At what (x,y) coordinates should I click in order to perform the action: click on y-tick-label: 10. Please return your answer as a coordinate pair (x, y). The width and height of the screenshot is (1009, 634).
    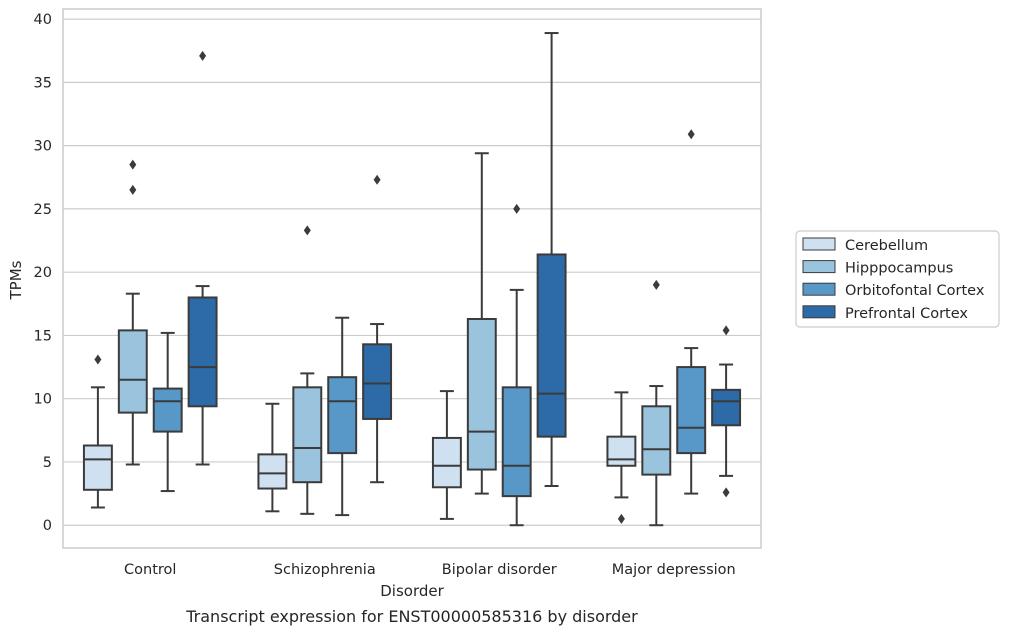
    Looking at the image, I should click on (43, 400).